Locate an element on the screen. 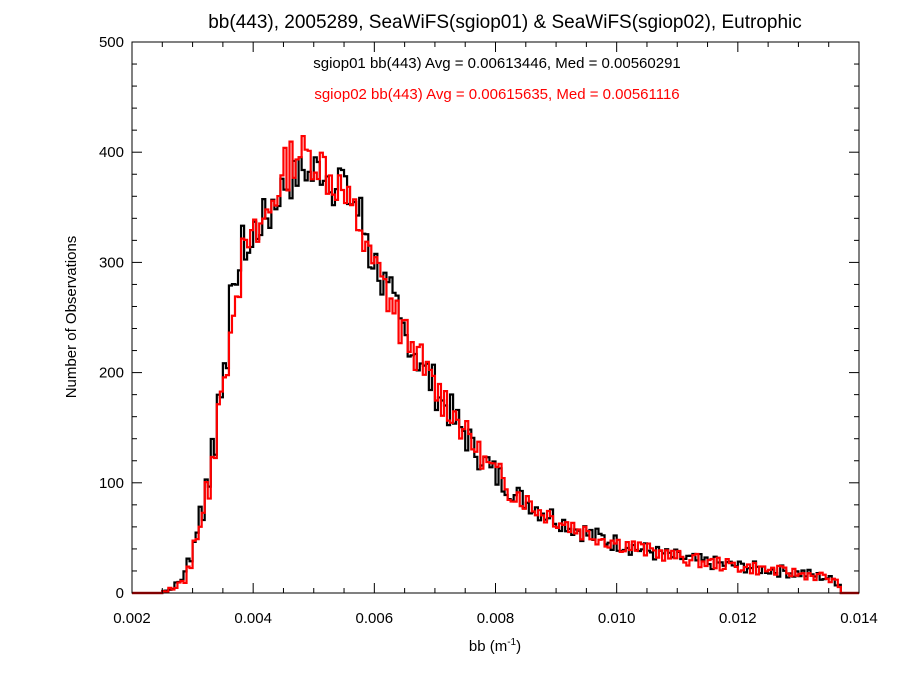 The width and height of the screenshot is (900, 675). x-axis-label: bb (m-1) is located at coordinates (495, 646).